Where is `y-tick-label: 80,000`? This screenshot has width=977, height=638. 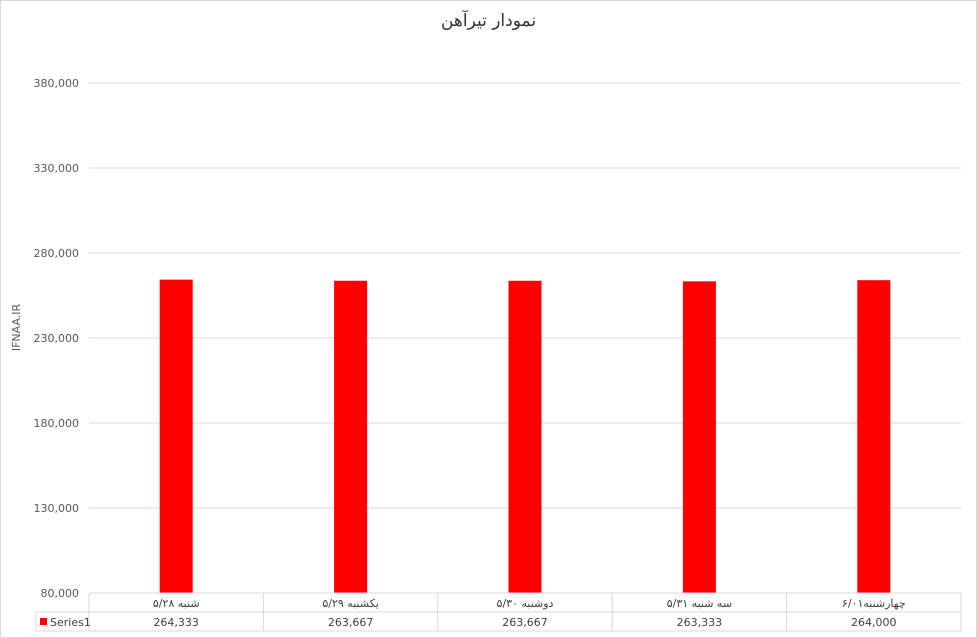 y-tick-label: 80,000 is located at coordinates (60, 593).